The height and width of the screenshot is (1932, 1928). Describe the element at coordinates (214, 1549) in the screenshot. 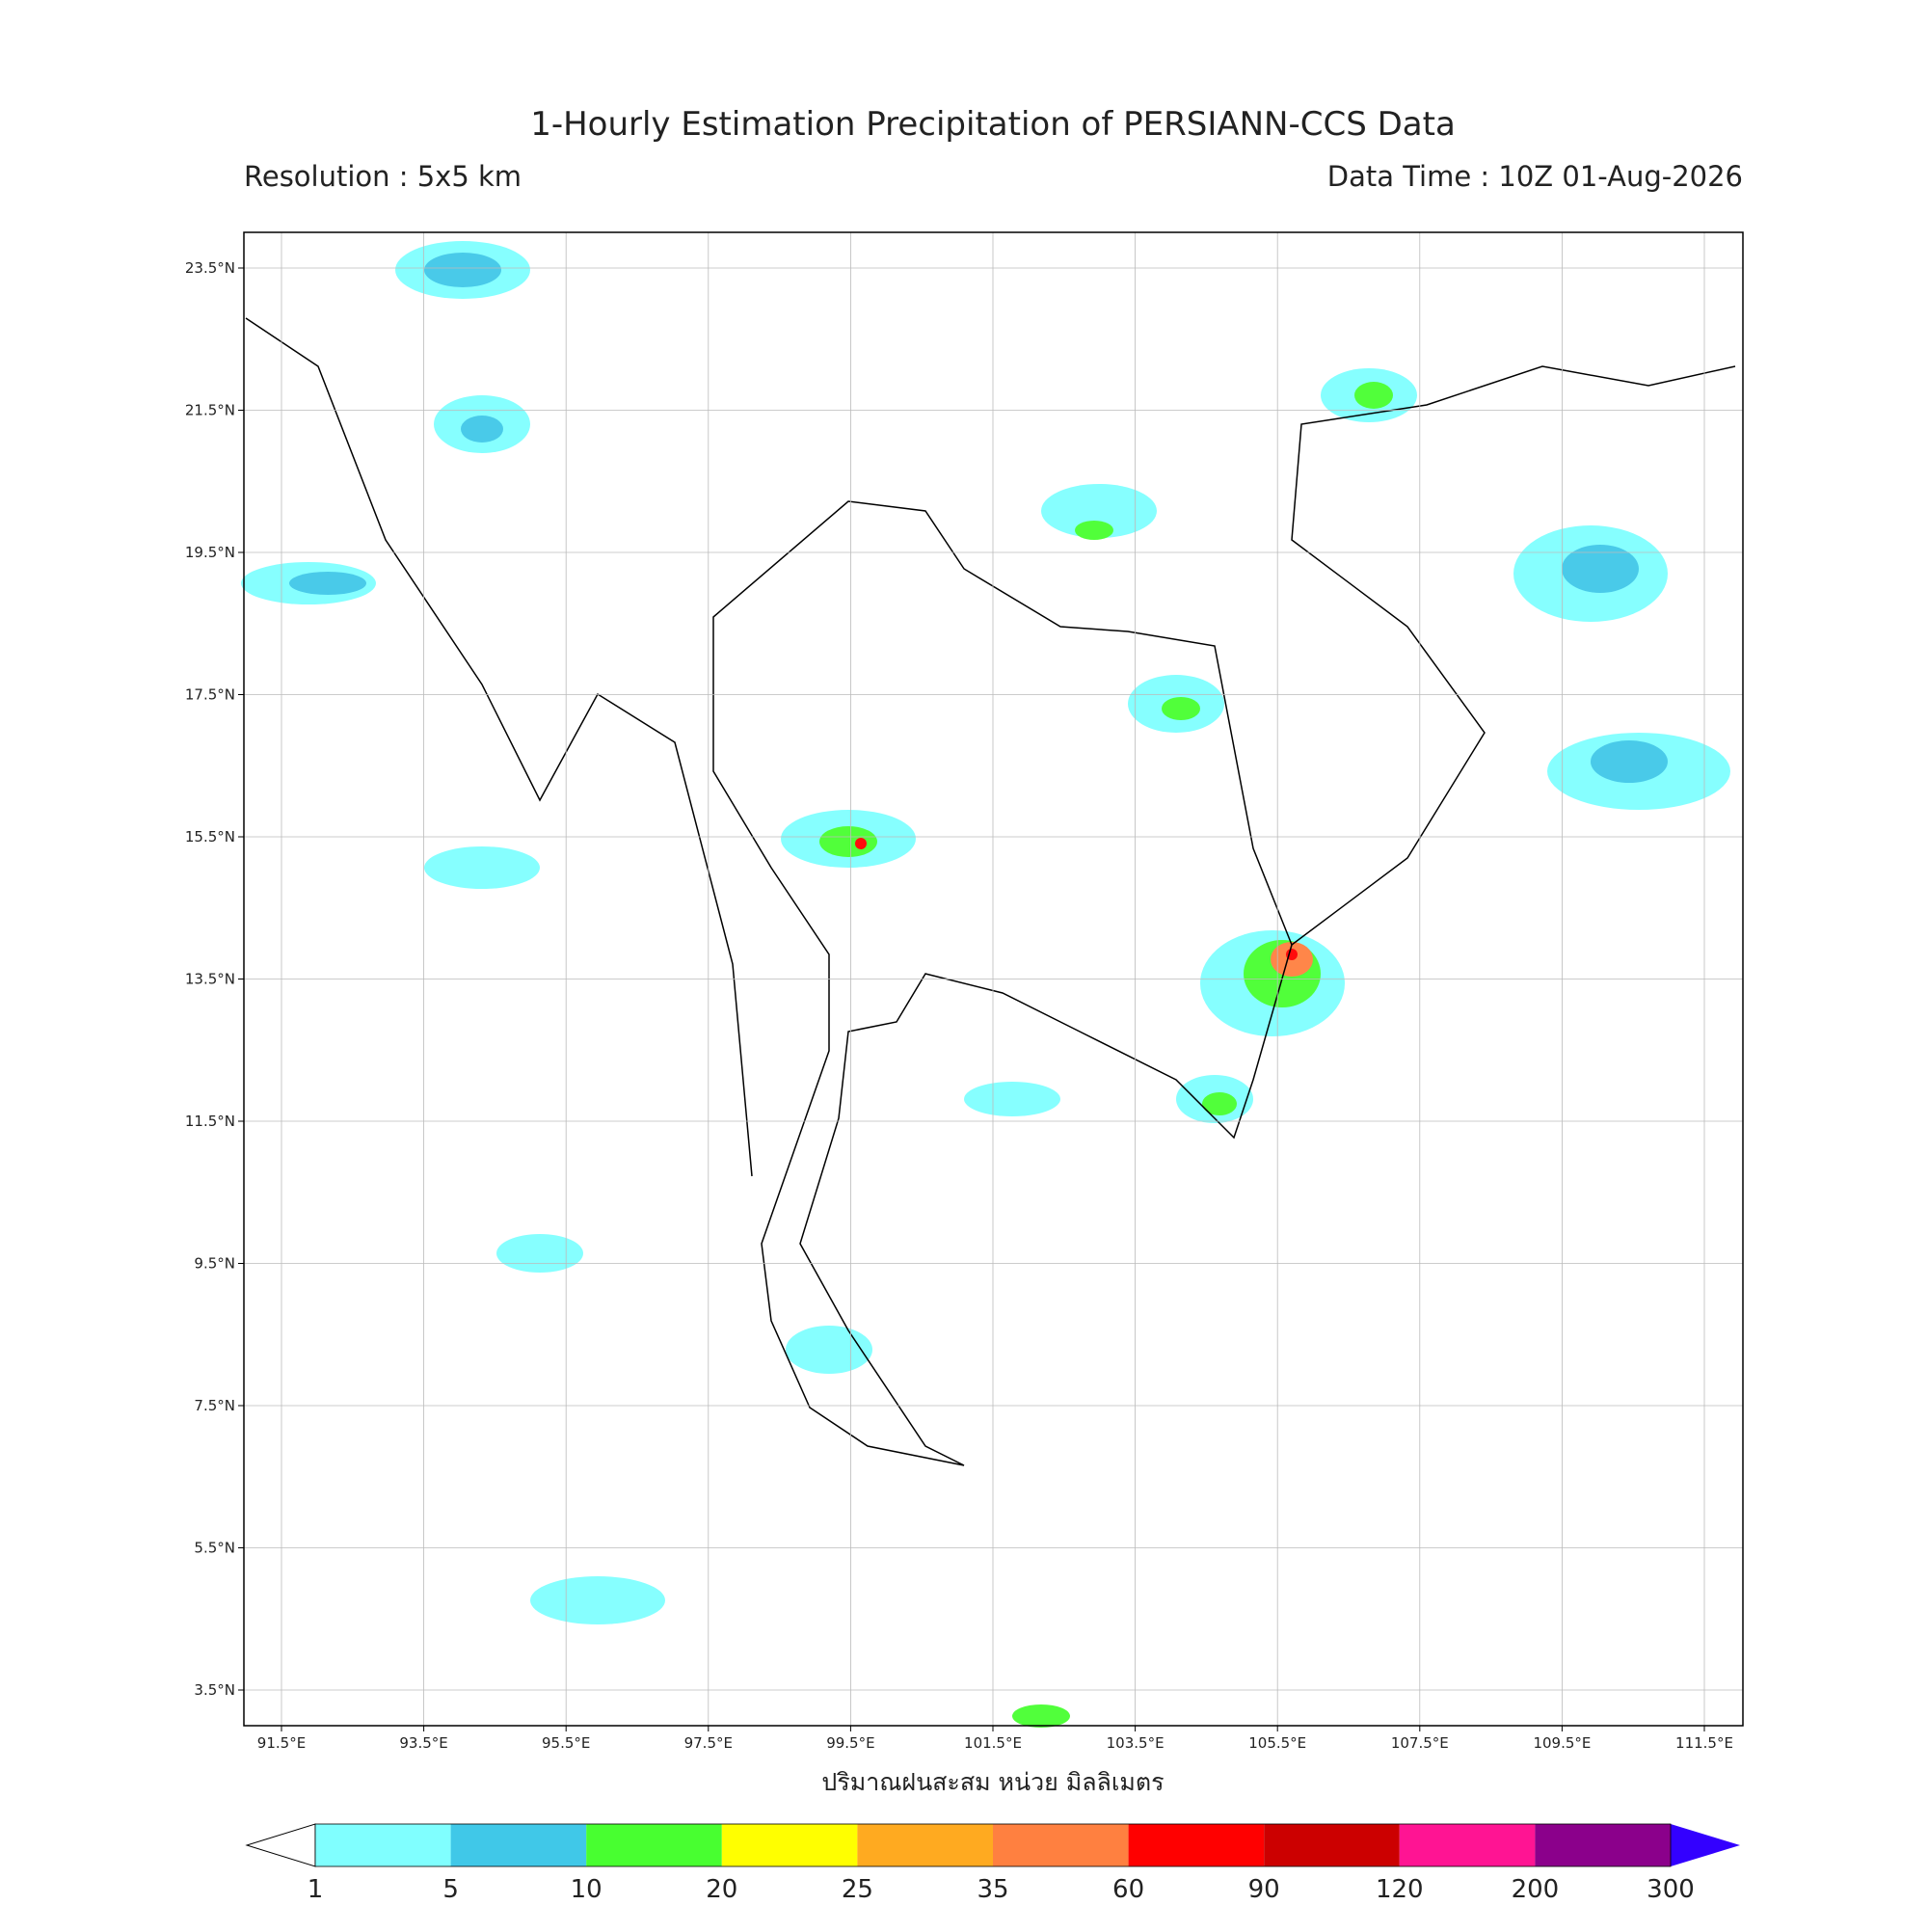

I see `lat-tick-label: 5.5°N` at that location.